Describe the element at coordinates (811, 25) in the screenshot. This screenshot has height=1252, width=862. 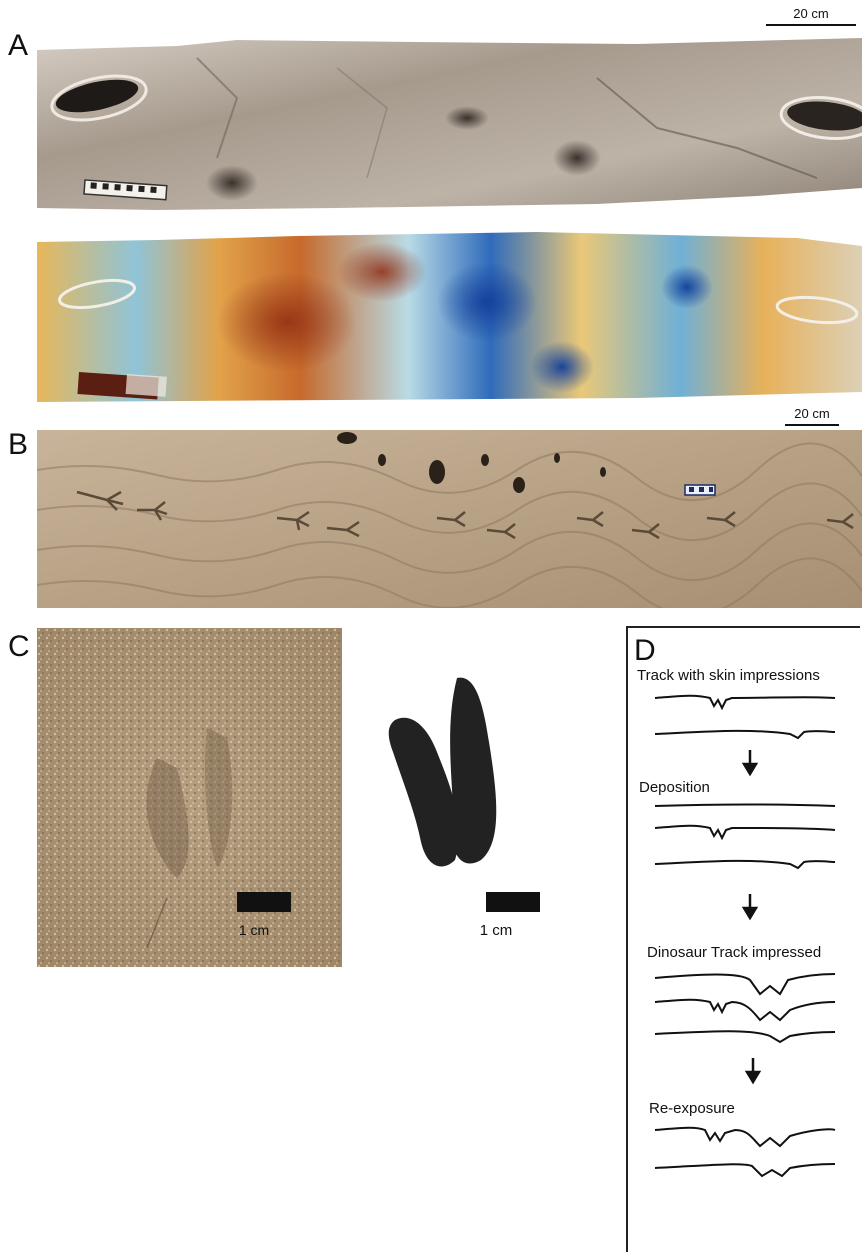
I see `scale-bar-a` at that location.